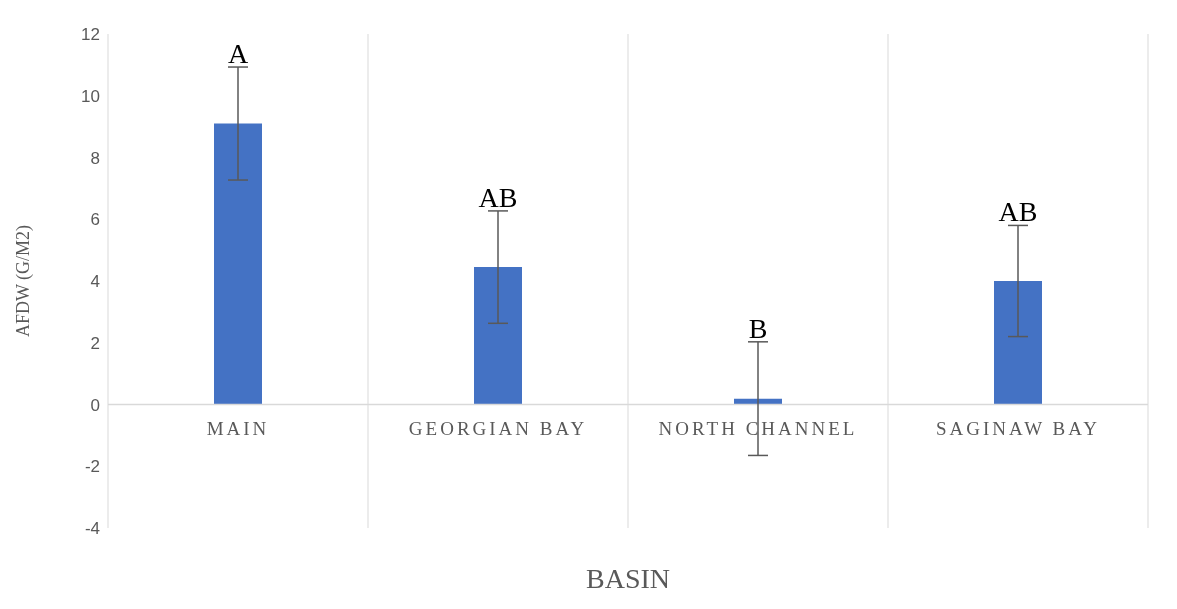 This screenshot has height=609, width=1177. I want to click on y-tick-label: 12, so click(90, 35).